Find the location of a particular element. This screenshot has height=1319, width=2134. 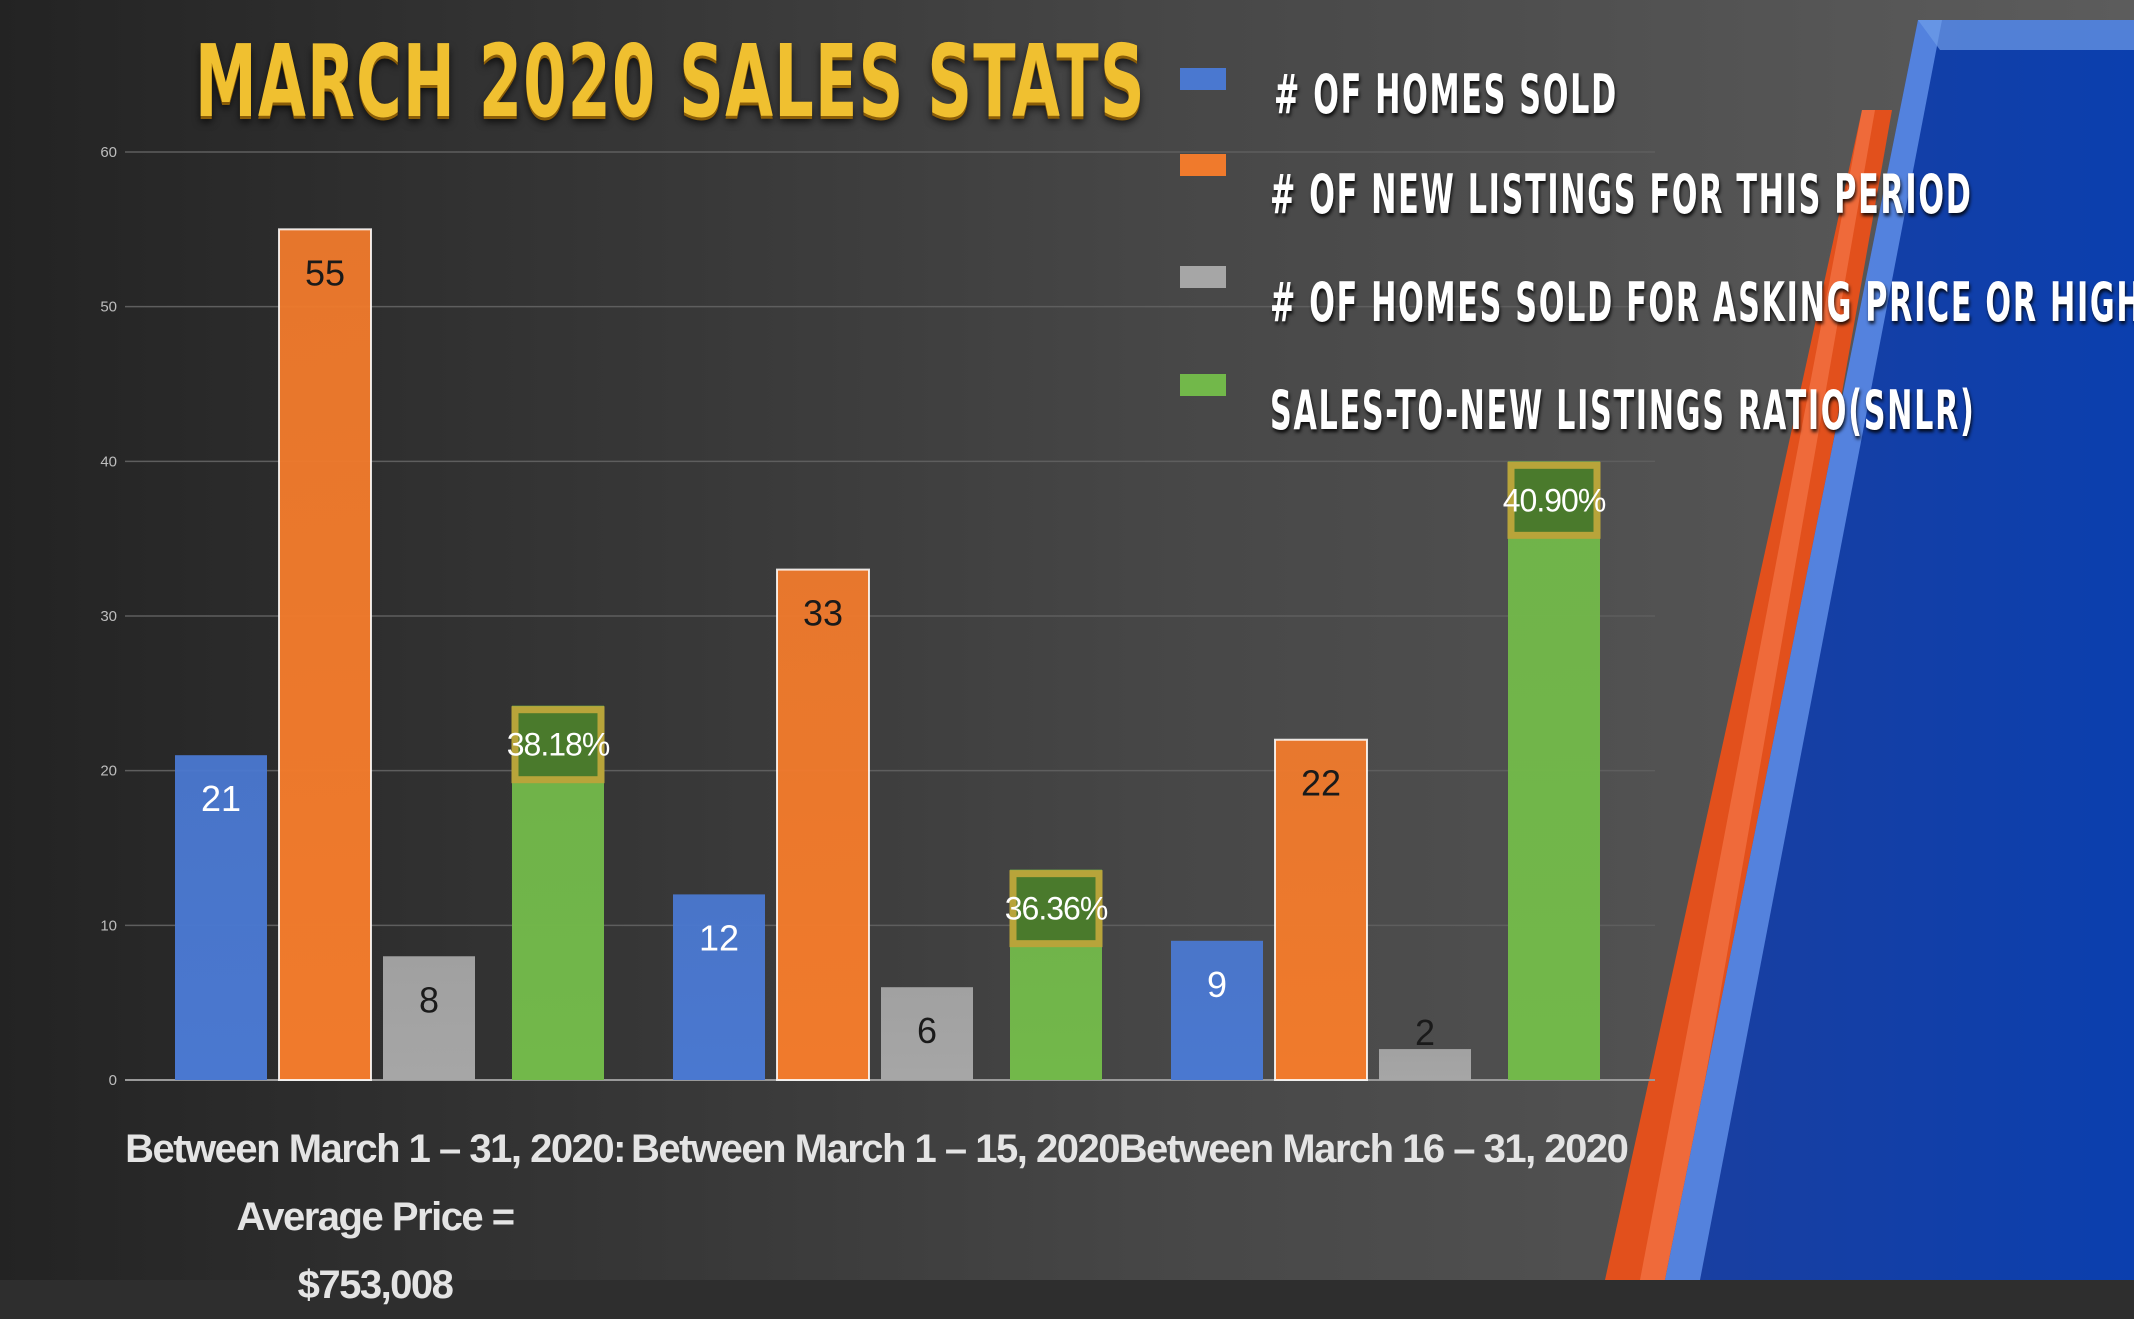

legend-label-snlr: SALES-TO-NEW LISTINGS RATIO(SNLR) is located at coordinates (1623, 410).